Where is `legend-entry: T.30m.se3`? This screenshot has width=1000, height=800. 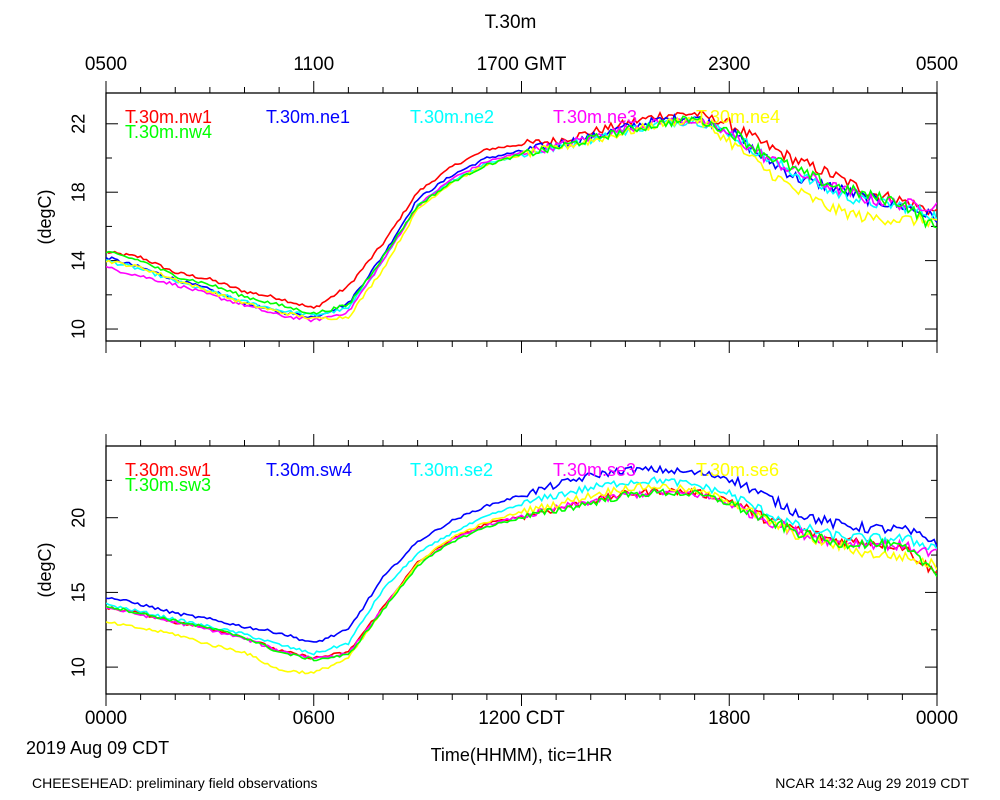
legend-entry: T.30m.se3 is located at coordinates (594, 470).